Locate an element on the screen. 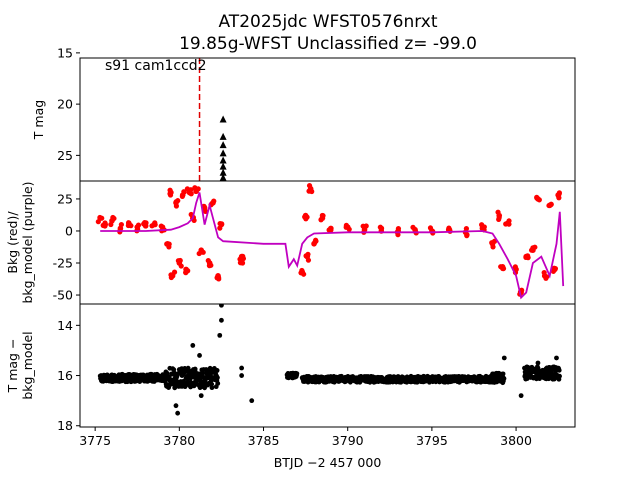 This screenshot has width=640, height=480. upper-limit-marker is located at coordinates (223, 145).